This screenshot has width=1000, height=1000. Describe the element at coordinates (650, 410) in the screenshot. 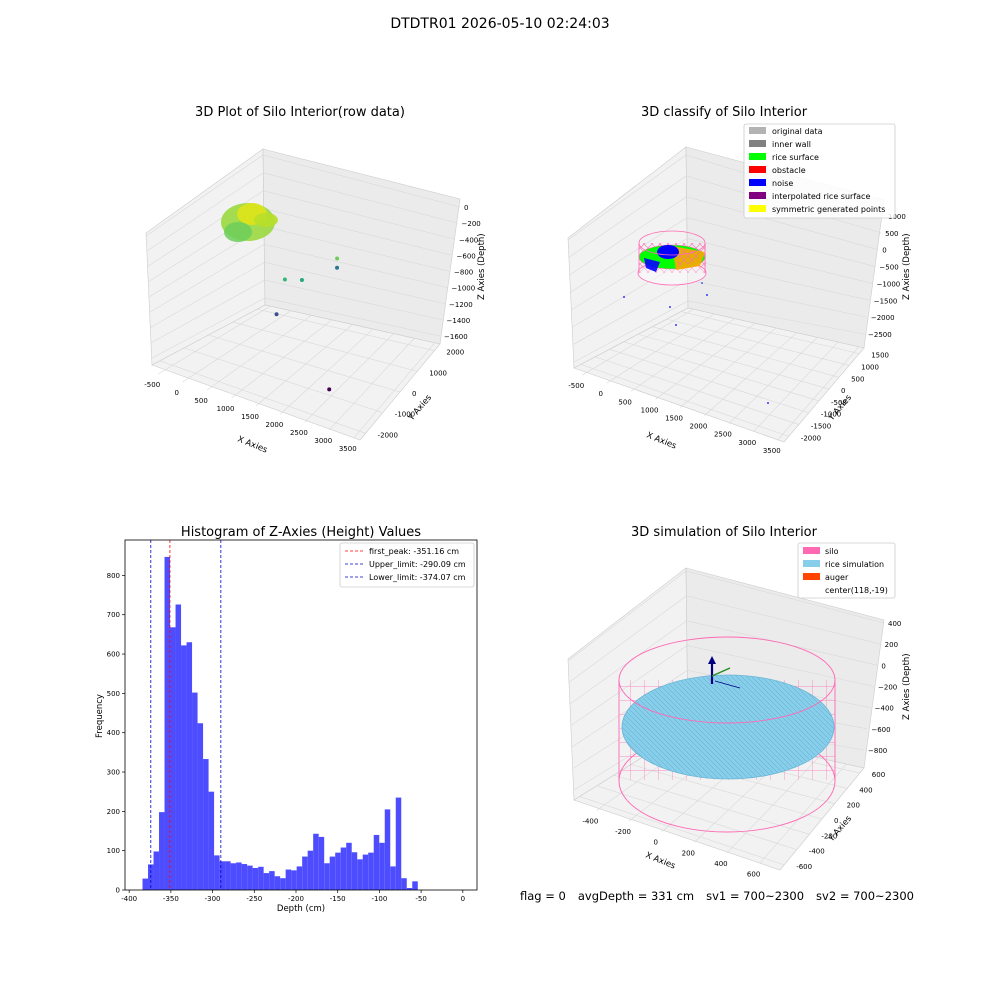

I see `classify-3d-x-tick-label: 1000` at that location.